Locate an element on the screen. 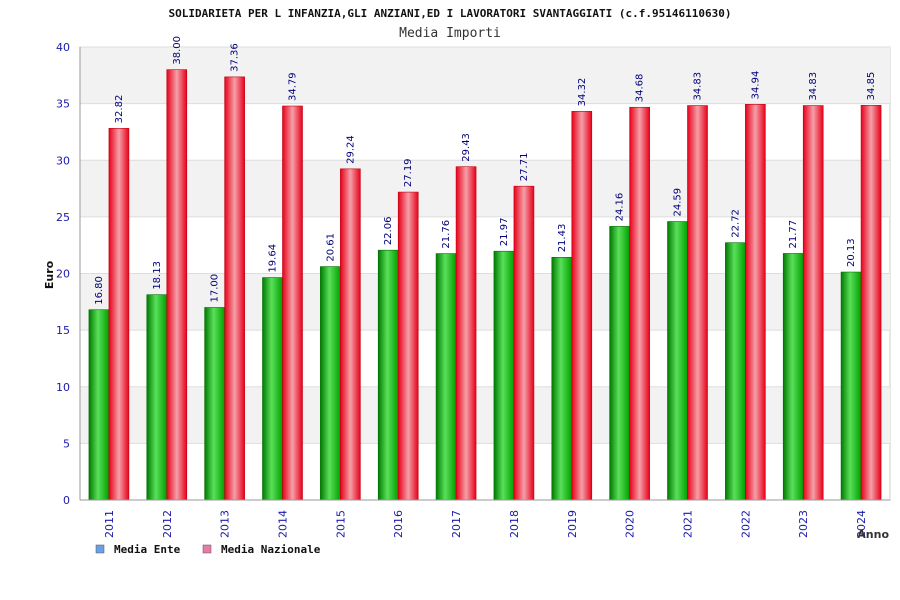 Image resolution: width=900 pixels, height=600 pixels. data-label: 21.77 is located at coordinates (793, 234).